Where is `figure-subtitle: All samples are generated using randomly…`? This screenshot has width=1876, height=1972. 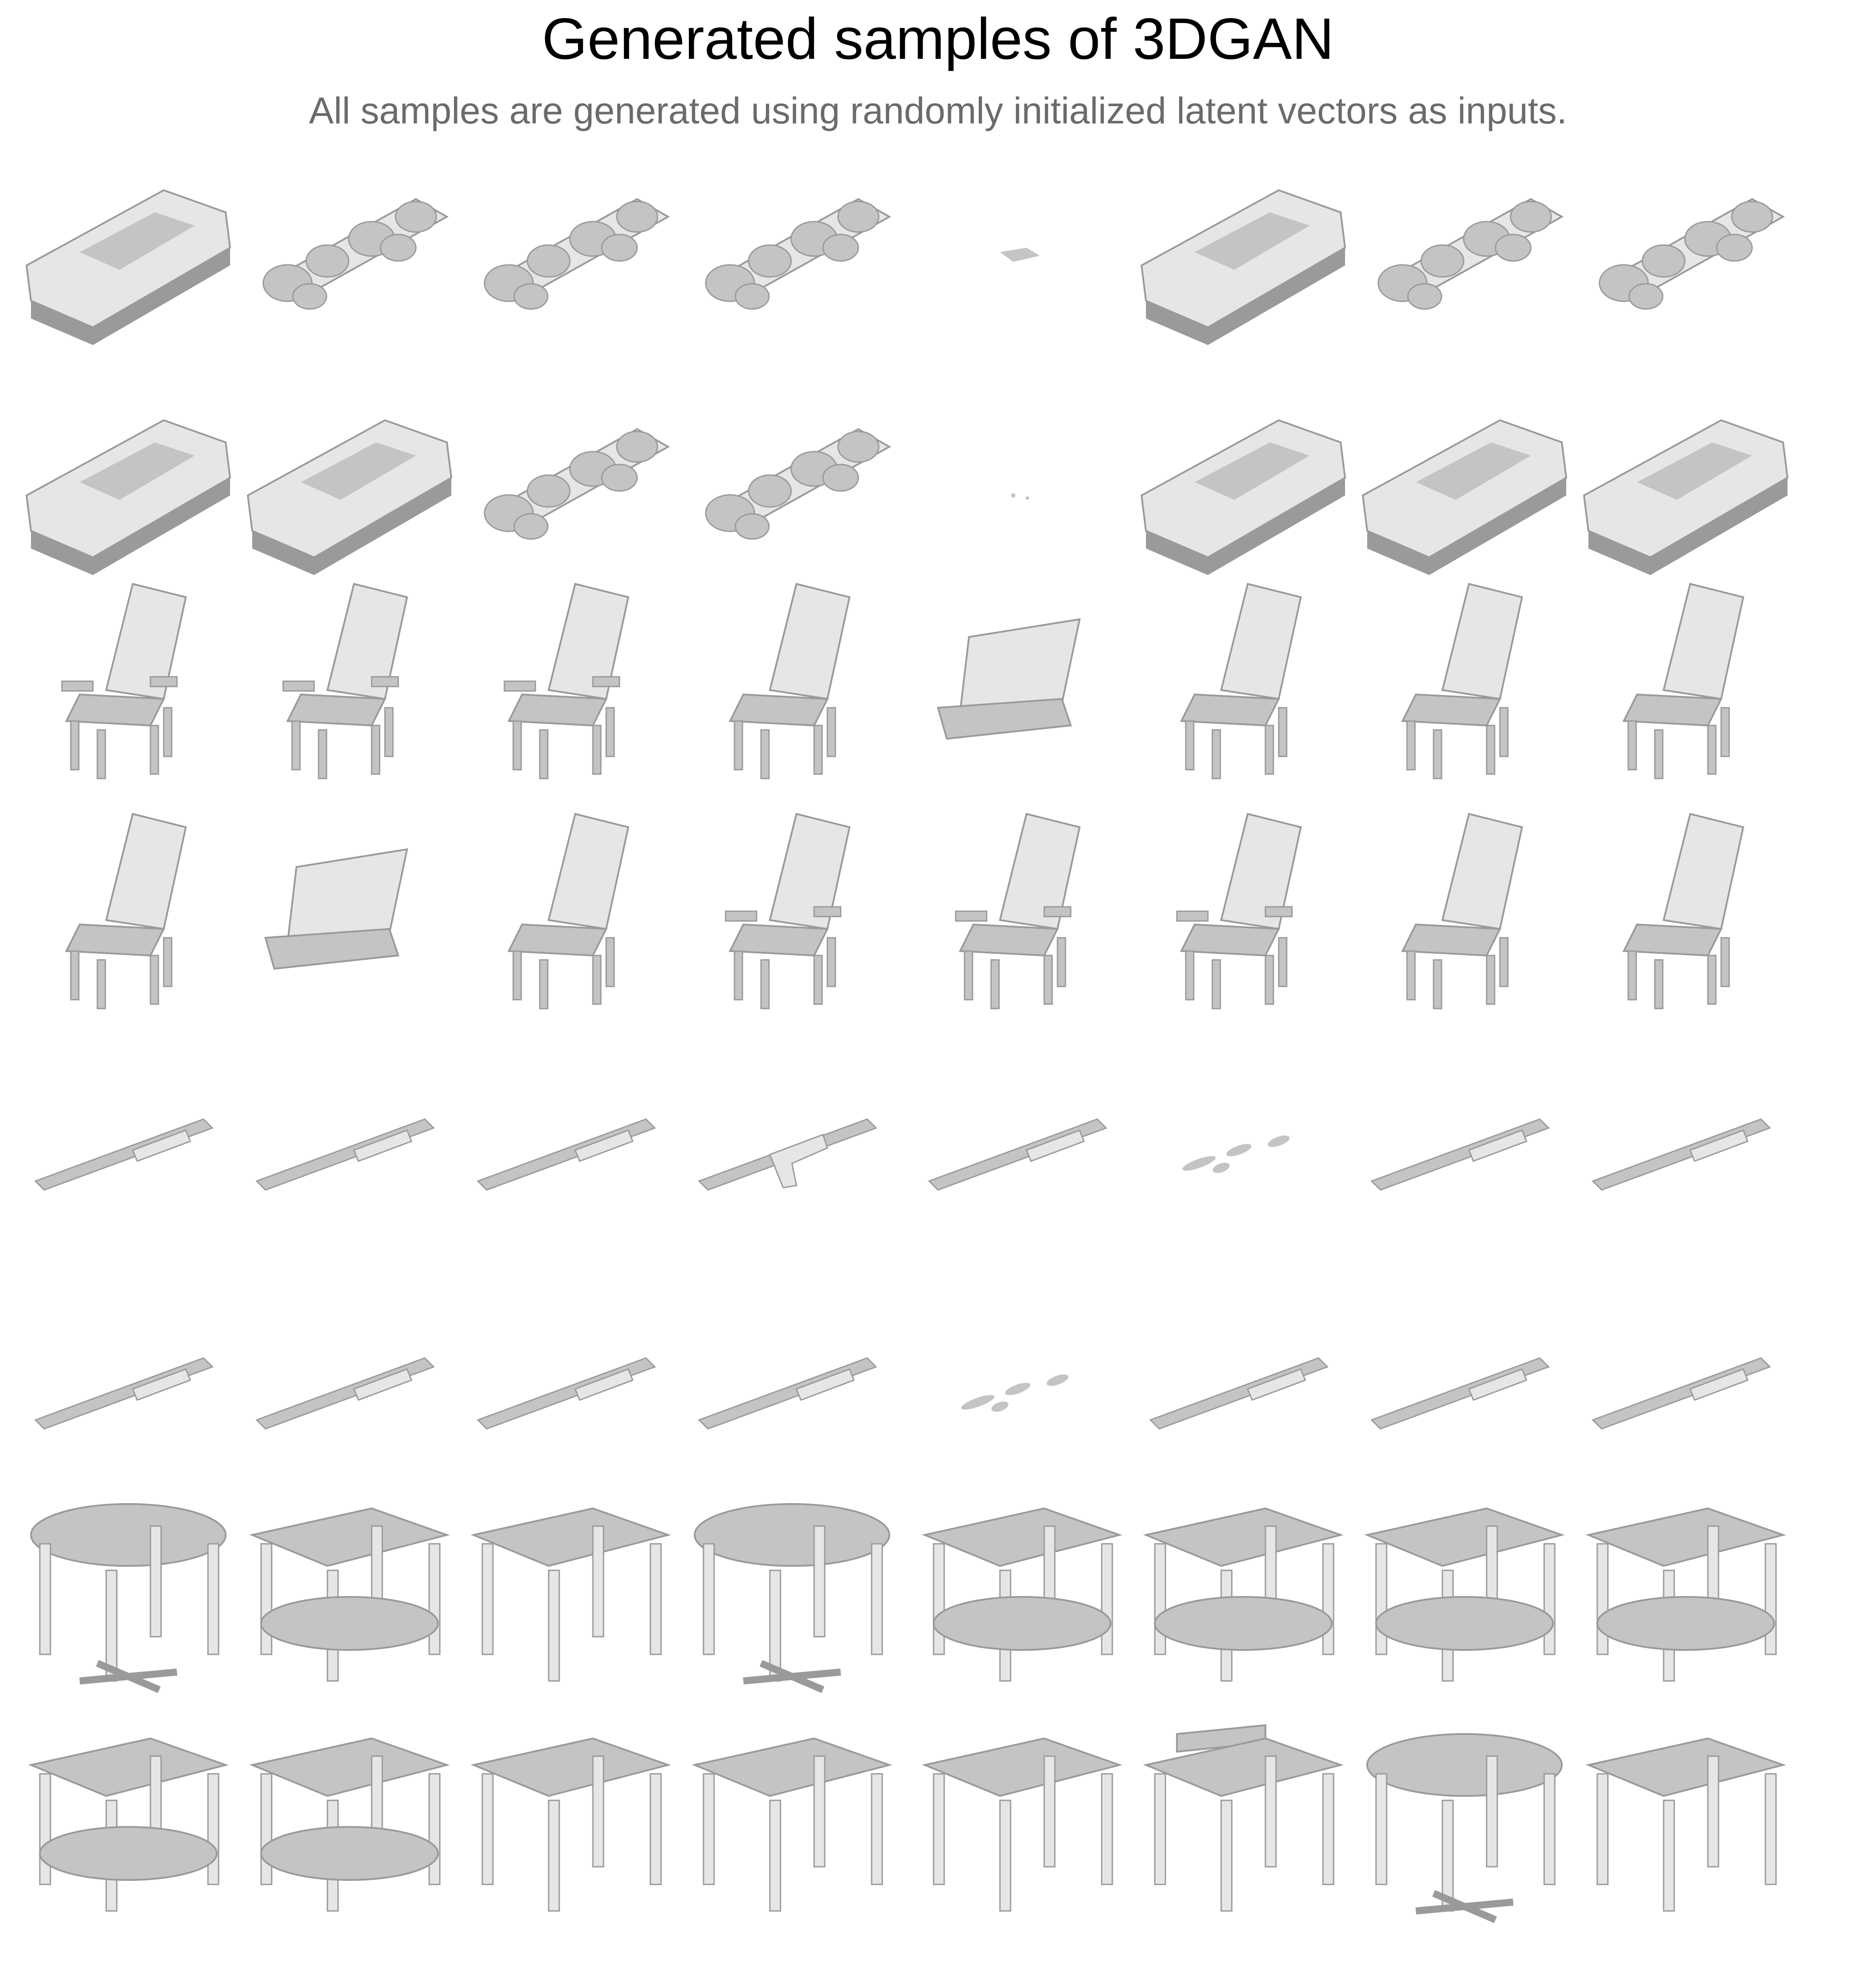 figure-subtitle: All samples are generated using randomly… is located at coordinates (938, 110).